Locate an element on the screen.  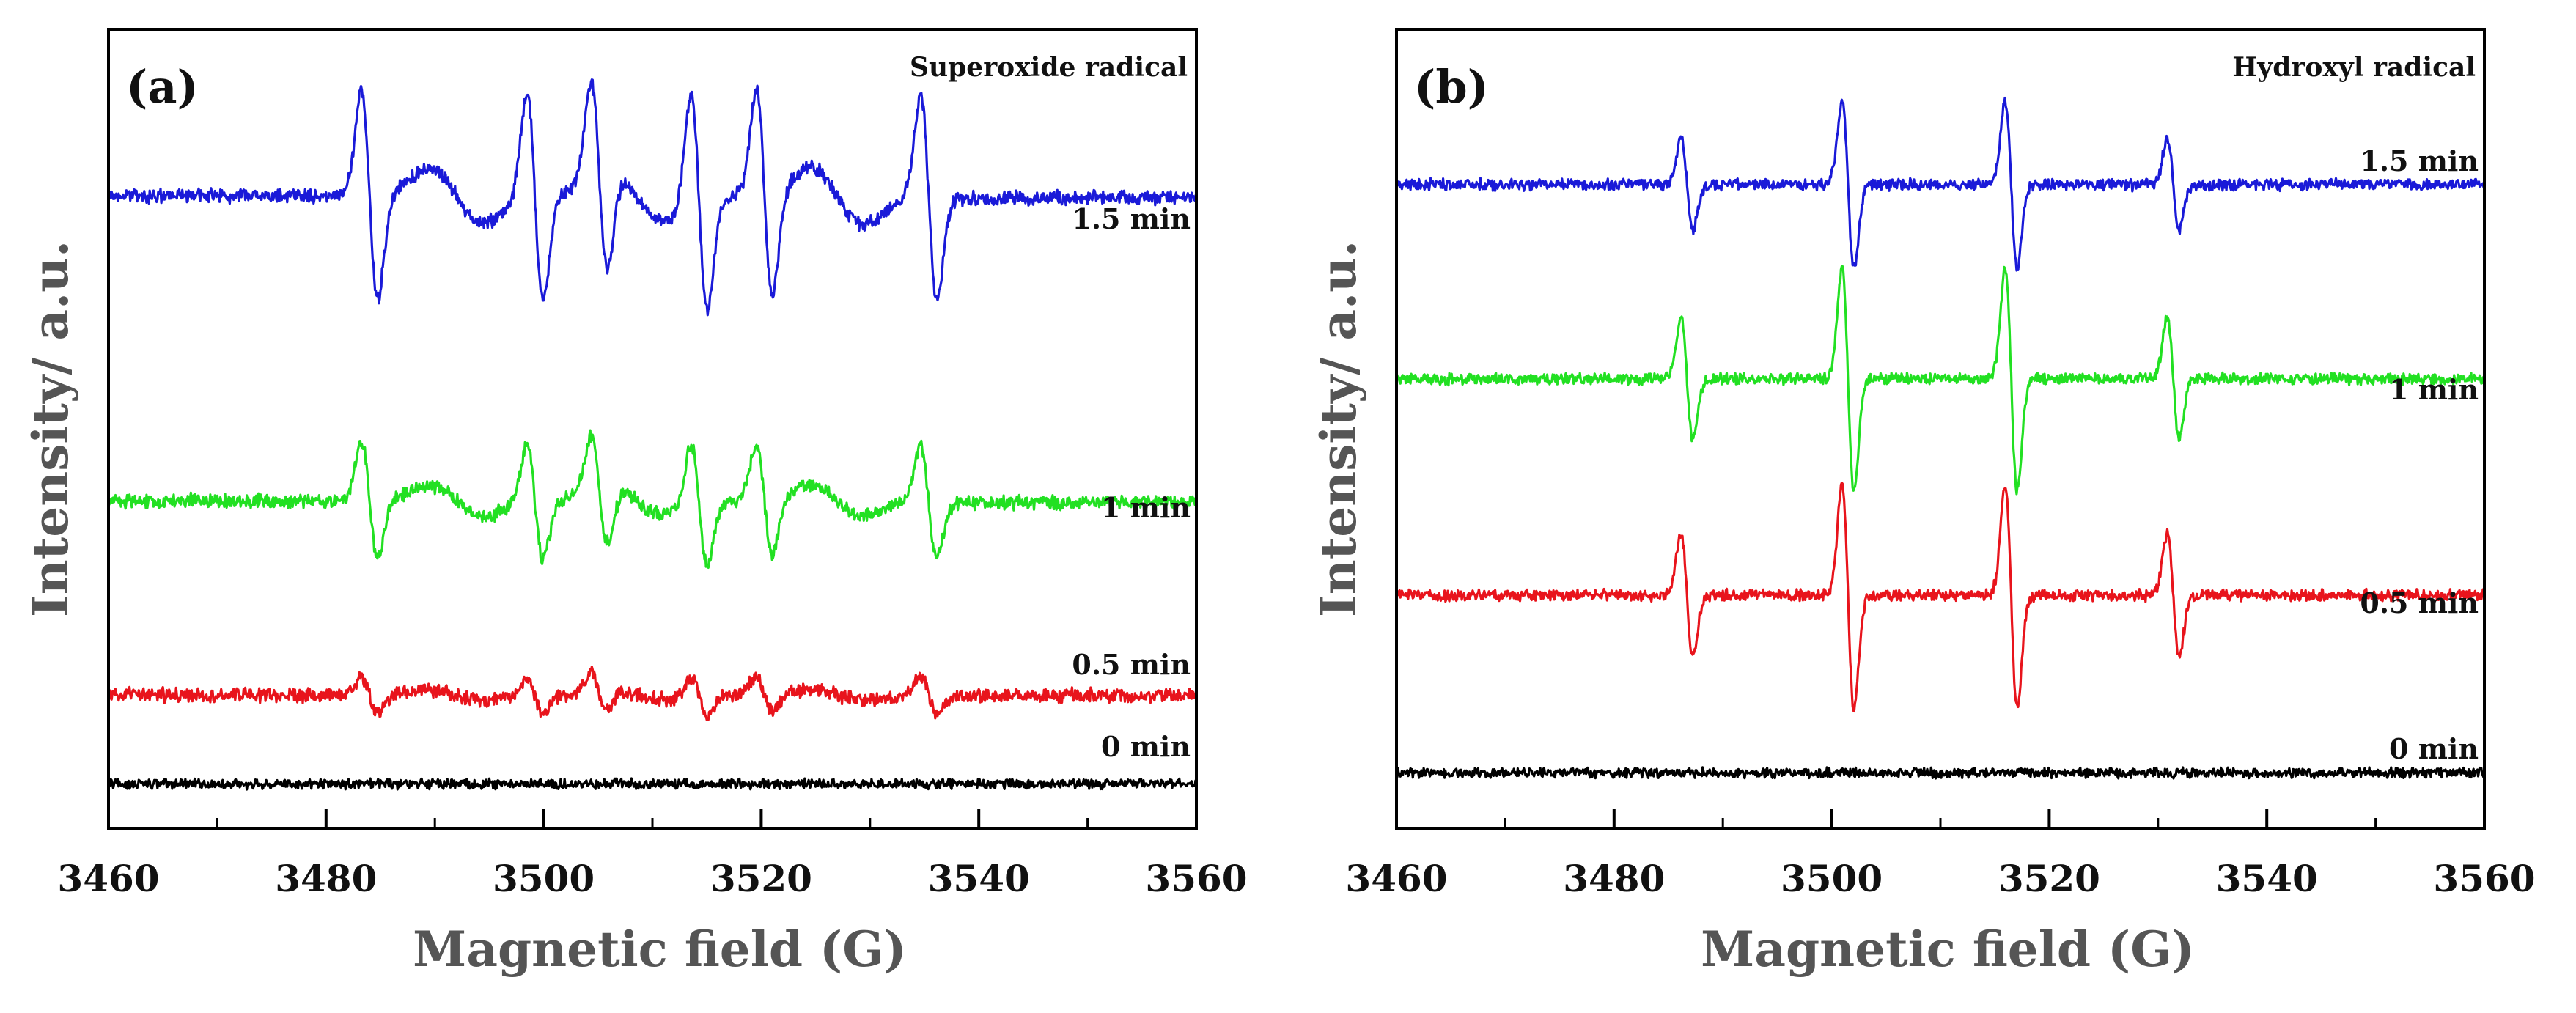
radical-title: Superoxide radical is located at coordinates (1049, 67).